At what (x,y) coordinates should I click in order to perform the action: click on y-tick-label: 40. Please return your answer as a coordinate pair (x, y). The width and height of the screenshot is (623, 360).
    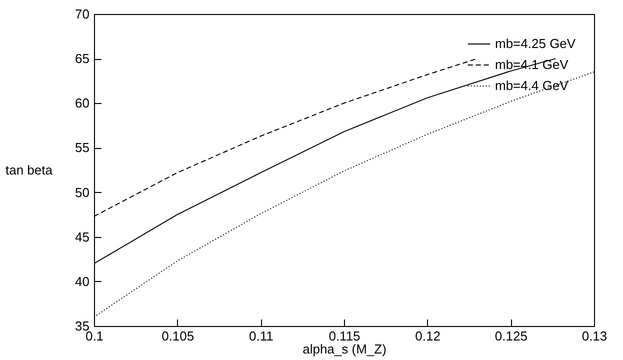
    Looking at the image, I should click on (82, 281).